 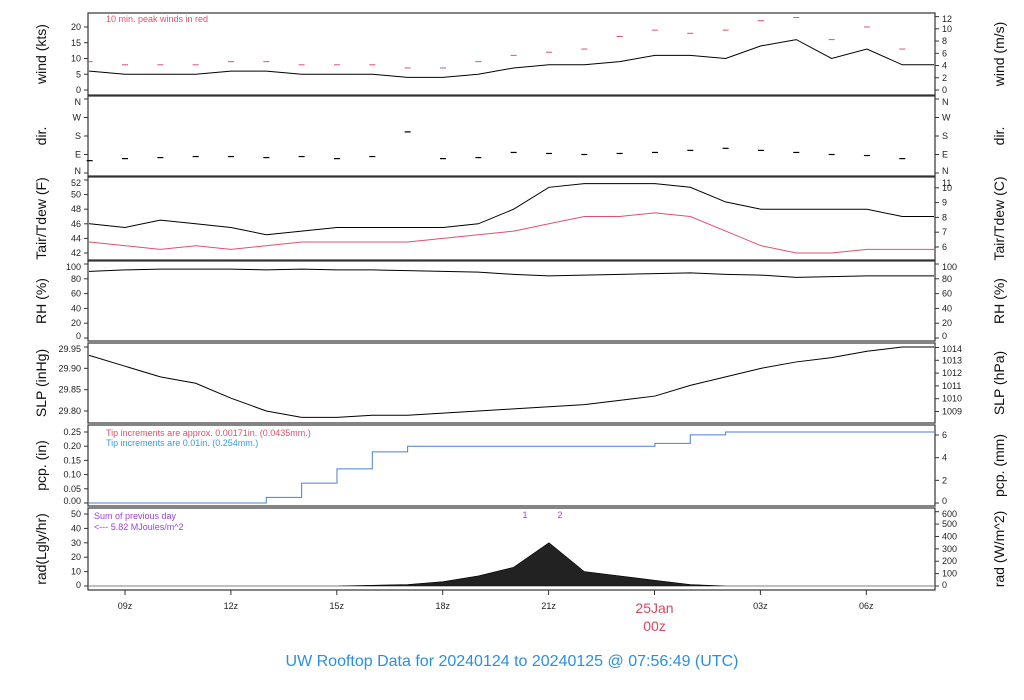 I want to click on y-axis-label-right: Tair/Tdew (C), so click(x=999, y=218).